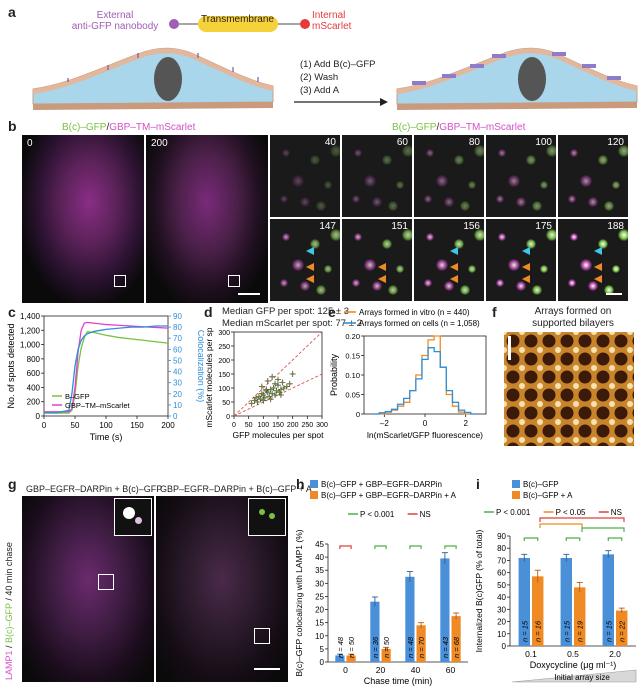 Image resolution: width=640 pixels, height=689 pixels. I want to click on x-tick-label: 0, so click(234, 425).